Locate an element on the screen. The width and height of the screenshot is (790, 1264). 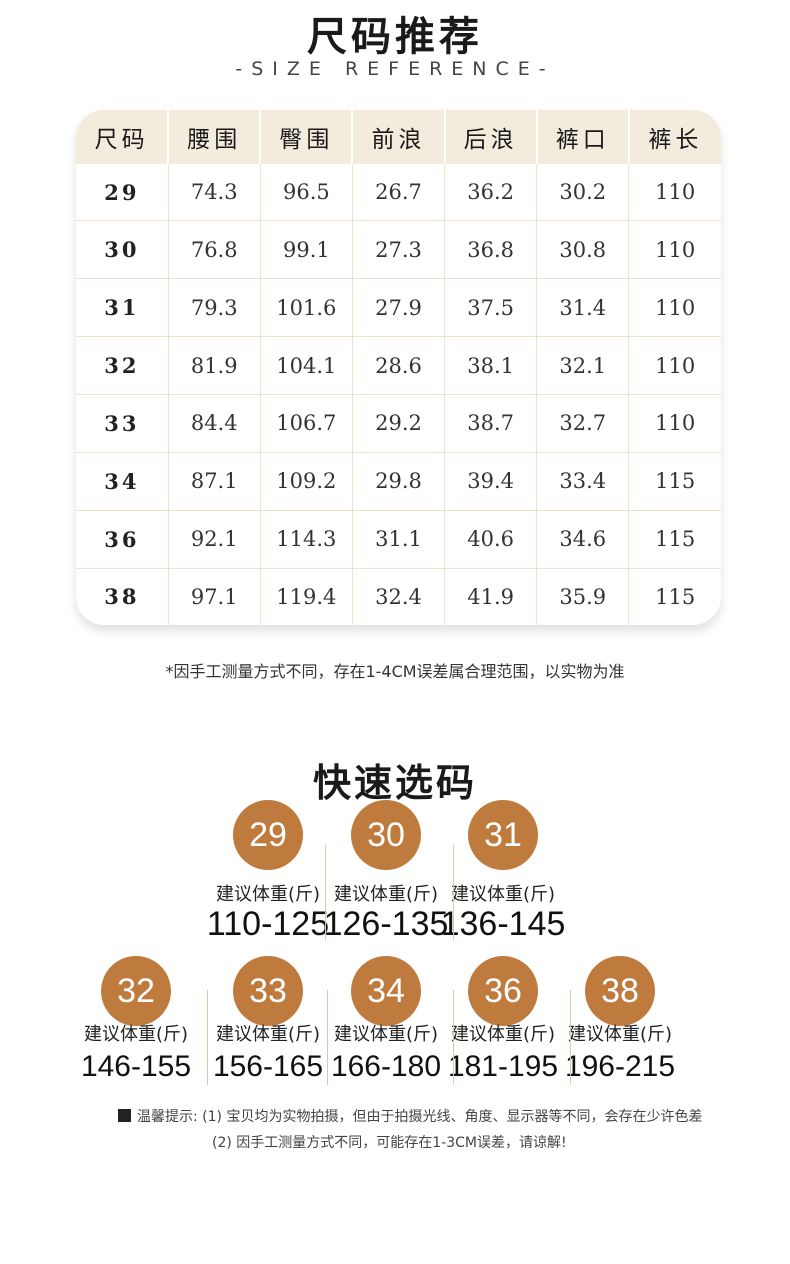
weight-range: 196-215 is located at coordinates (620, 1066).